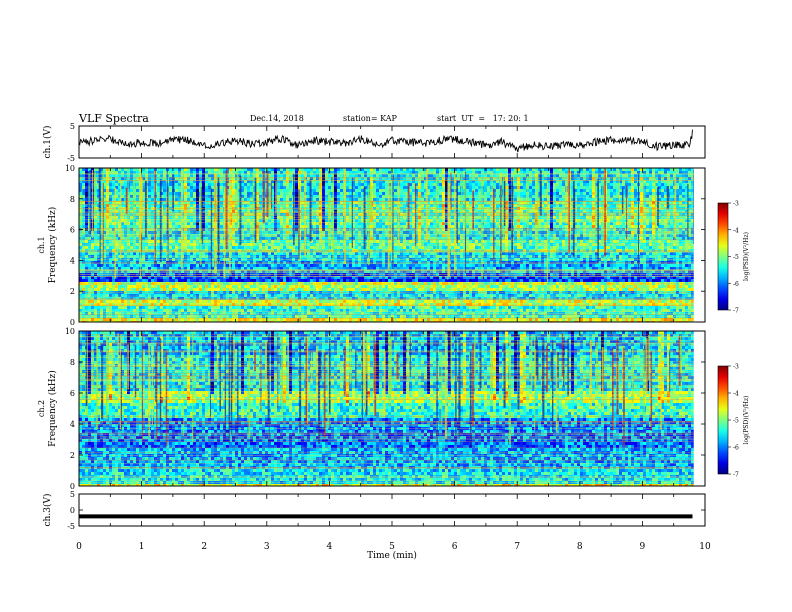  Describe the element at coordinates (267, 547) in the screenshot. I see `time-tick-label: 3` at that location.